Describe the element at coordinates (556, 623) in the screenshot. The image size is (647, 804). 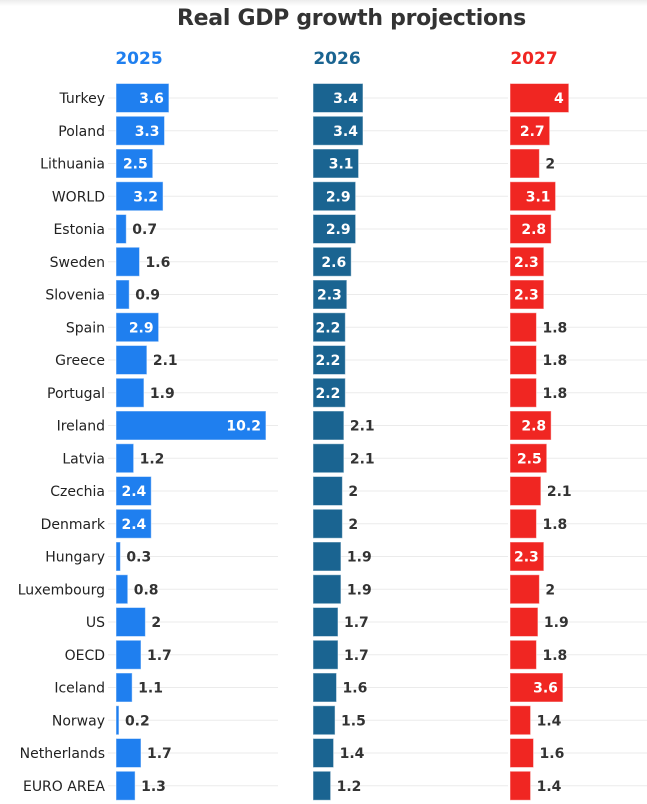
I see `data-label-2027: 1.9` at that location.